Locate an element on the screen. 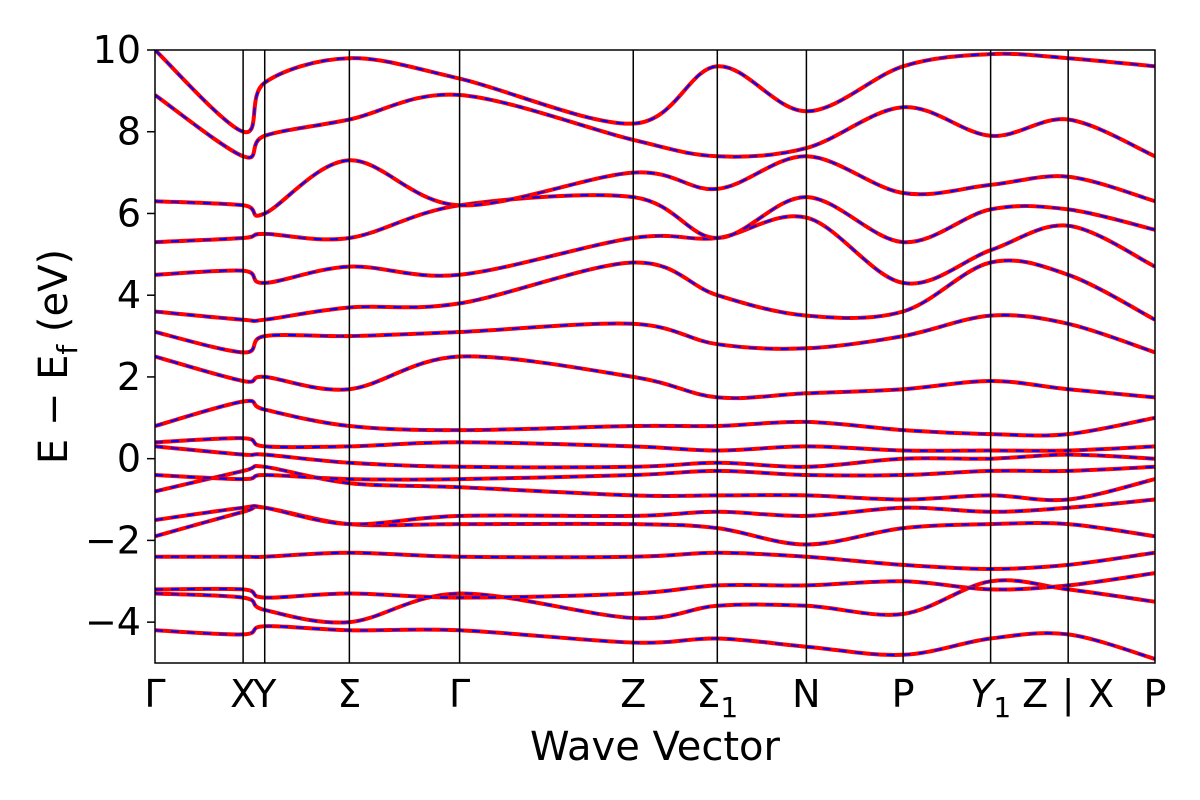 The image size is (1200, 800). y-tick-label-0: −4 is located at coordinates (113, 622).